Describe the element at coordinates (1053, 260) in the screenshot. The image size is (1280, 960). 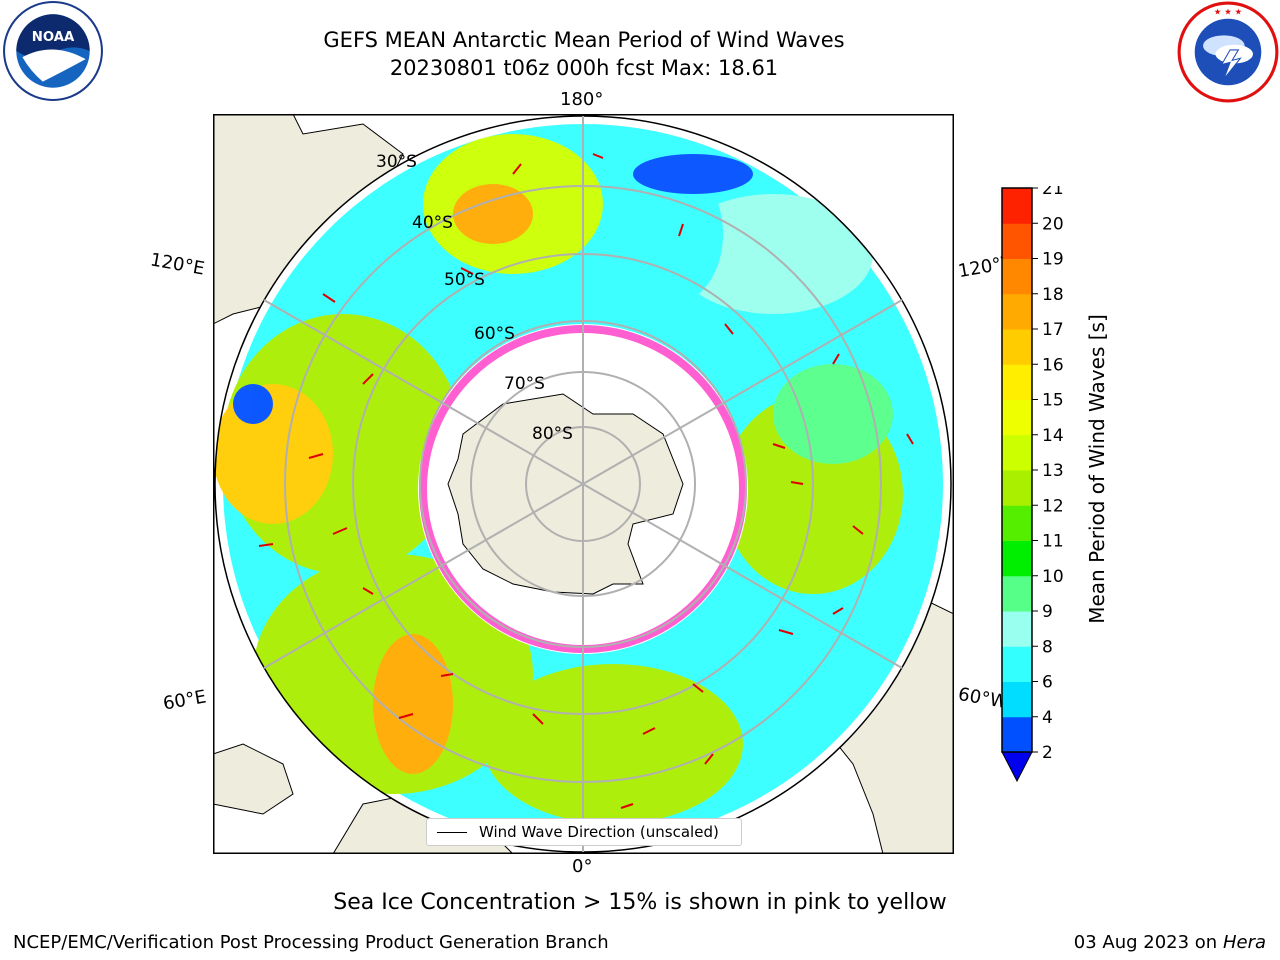
I see `colorbar-tick-label: 19` at that location.